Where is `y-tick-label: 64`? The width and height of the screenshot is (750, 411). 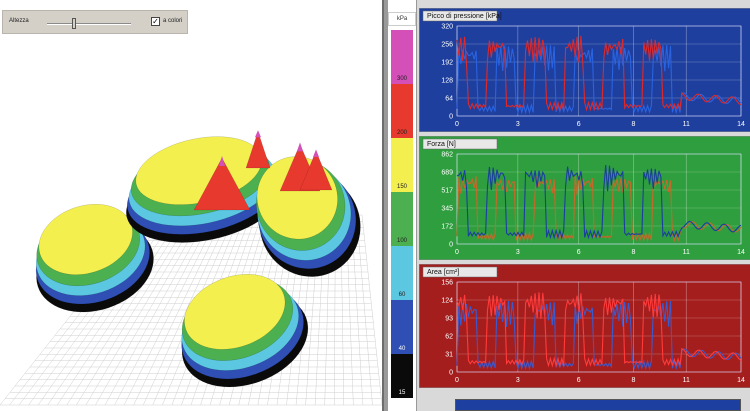
y-tick-label: 64 is located at coordinates (449, 99).